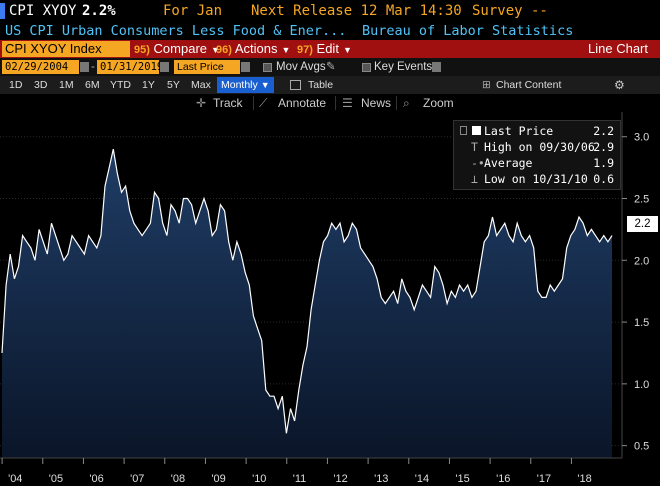 The width and height of the screenshot is (660, 486). Describe the element at coordinates (468, 31) in the screenshot. I see `data-source: Bureau of Labor Statistics` at that location.